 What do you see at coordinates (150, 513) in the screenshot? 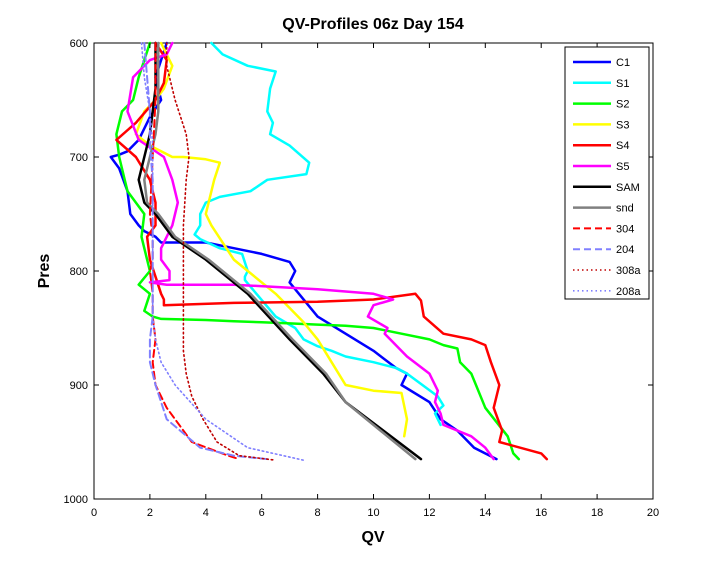
I see `x-tick-label: 2` at bounding box center [150, 513].